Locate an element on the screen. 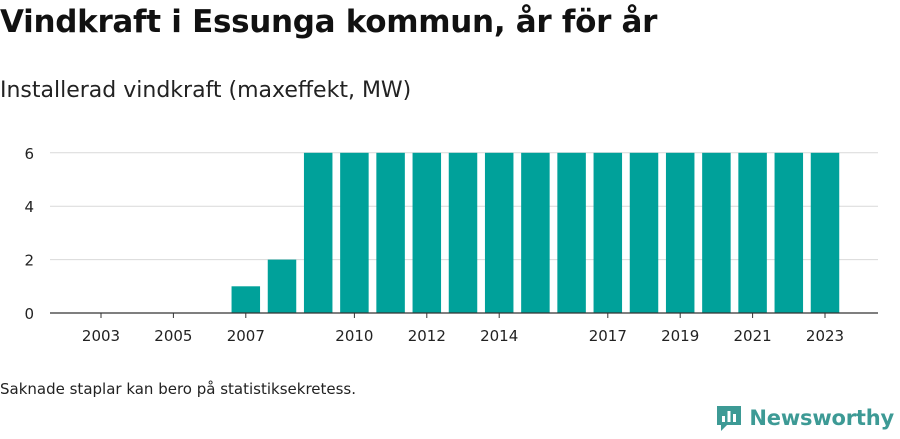 This screenshot has width=900, height=439. bar-2023 is located at coordinates (825, 232).